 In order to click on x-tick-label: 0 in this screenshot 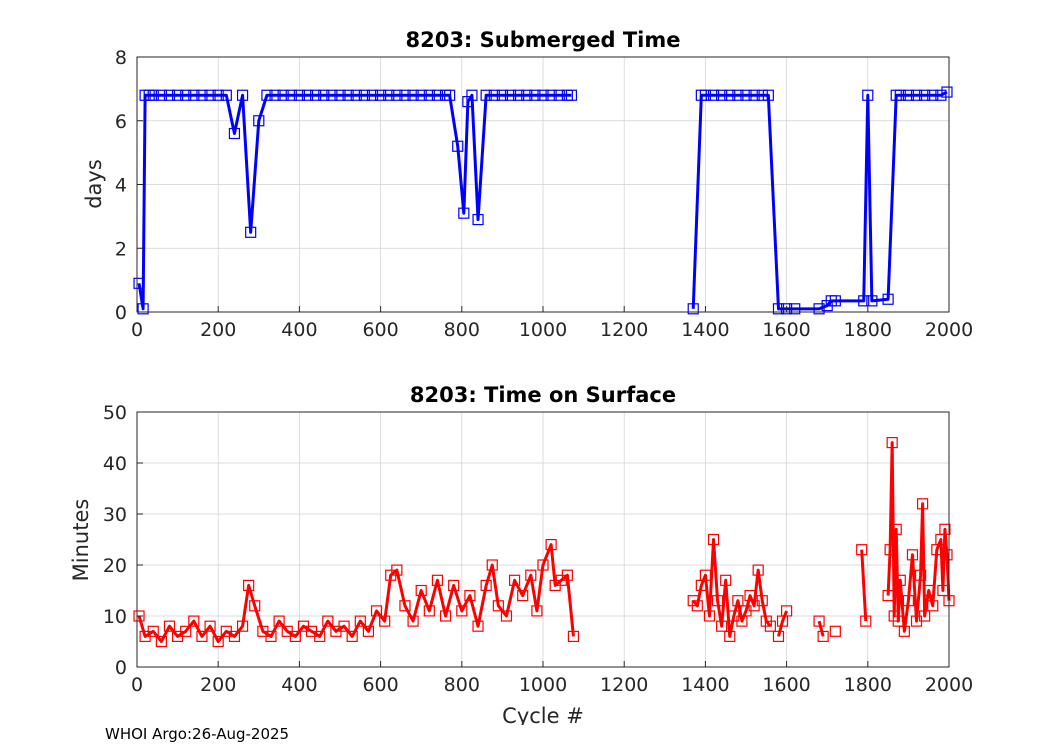, I will do `click(137, 330)`.